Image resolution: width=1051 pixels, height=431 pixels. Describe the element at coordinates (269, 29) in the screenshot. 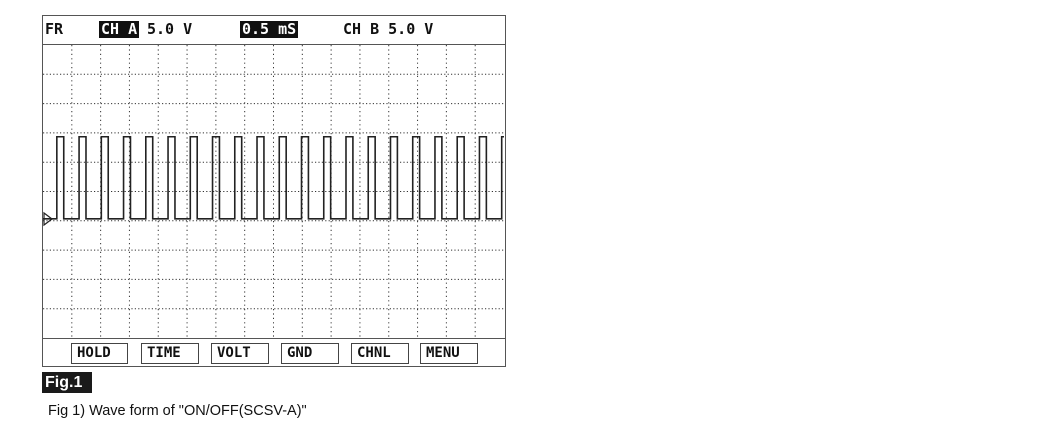

I see `timebase: 0.5 mS` at that location.